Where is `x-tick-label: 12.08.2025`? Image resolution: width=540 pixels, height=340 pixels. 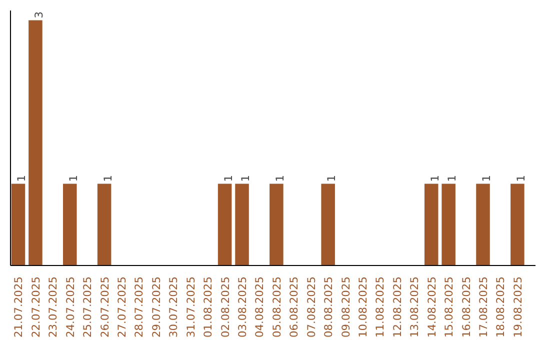 x-tick-label: 12.08.2025 is located at coordinates (397, 307).